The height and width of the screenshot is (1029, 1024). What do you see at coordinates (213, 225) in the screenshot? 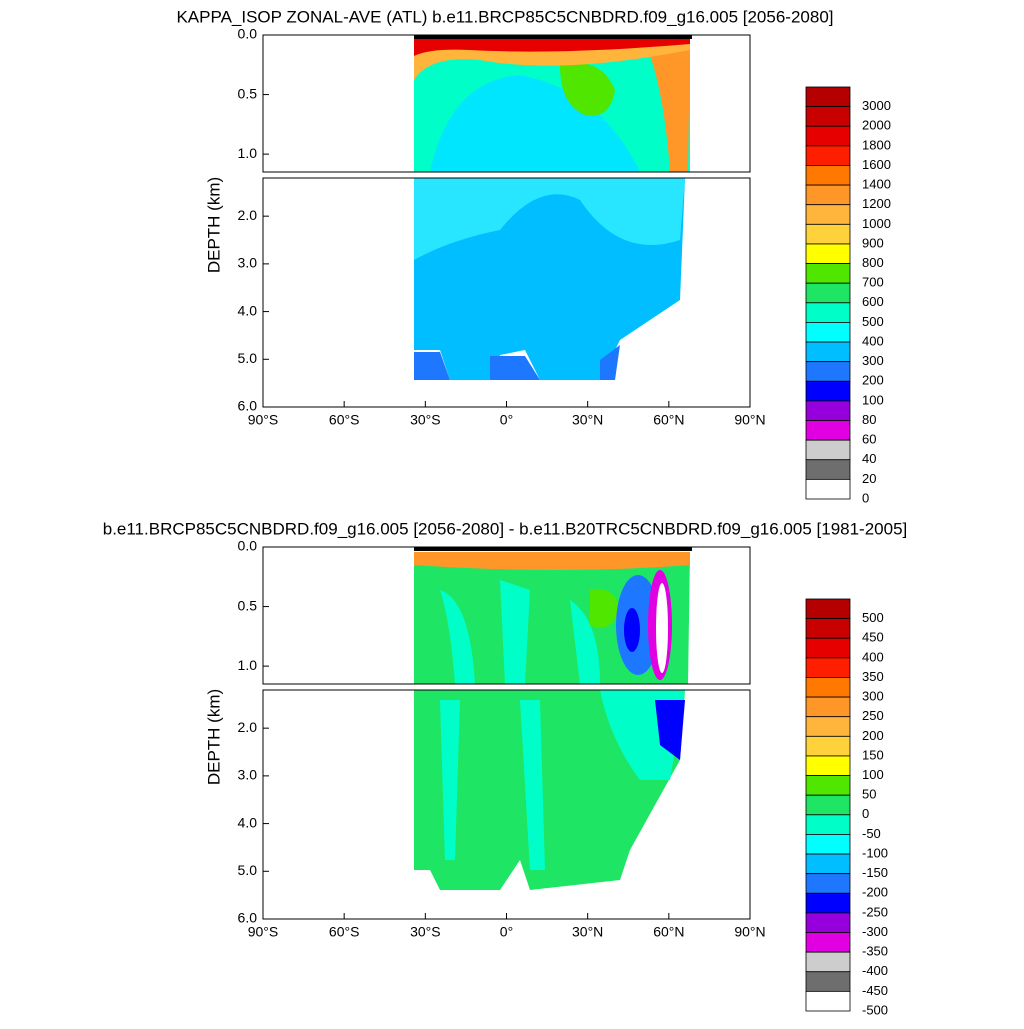
I see `y-axis-title: DEPTH (km)` at bounding box center [213, 225].